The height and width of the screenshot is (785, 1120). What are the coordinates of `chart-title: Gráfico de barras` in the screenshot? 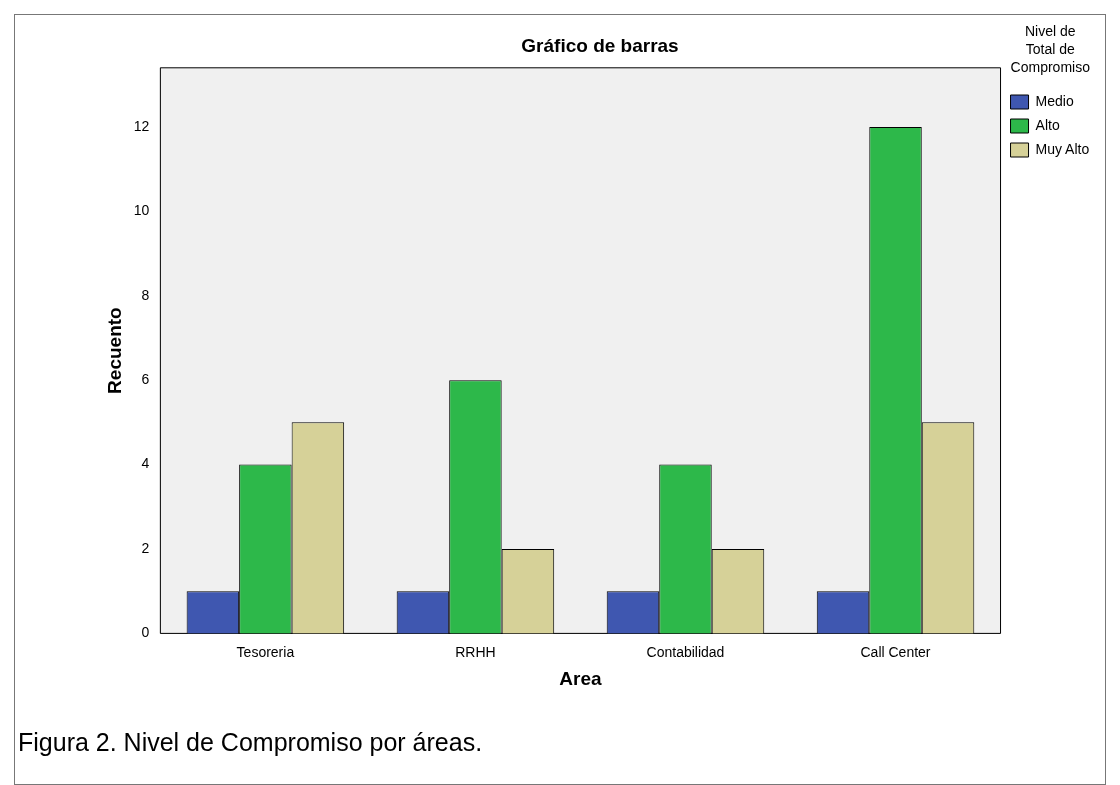 It's located at (600, 45).